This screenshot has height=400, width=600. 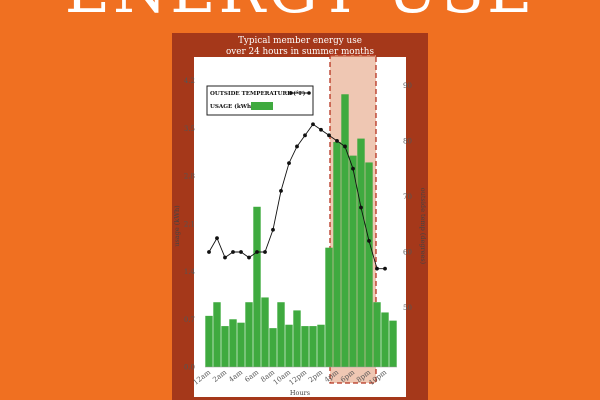 What do you see at coordinates (300, 393) in the screenshot?
I see `x-axis-label: Hours` at bounding box center [300, 393].